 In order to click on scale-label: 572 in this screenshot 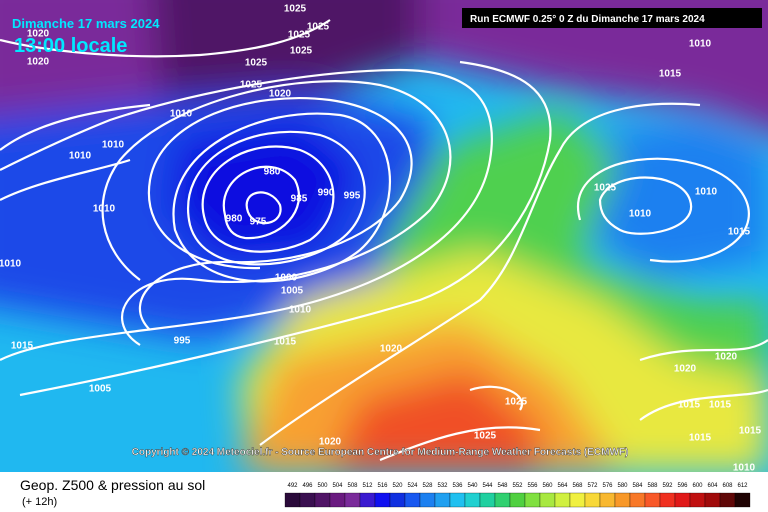, I will do `click(592, 486)`.